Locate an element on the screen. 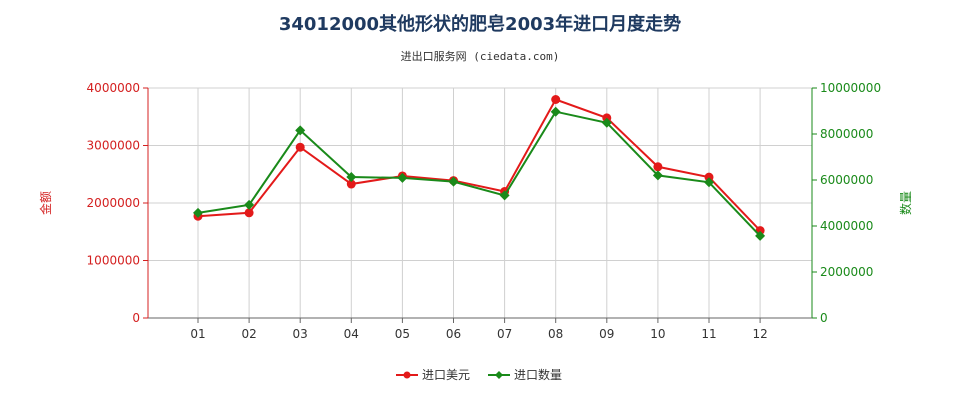 Image resolution: width=960 pixels, height=400 pixels. x-tick-label: 09 is located at coordinates (606, 334).